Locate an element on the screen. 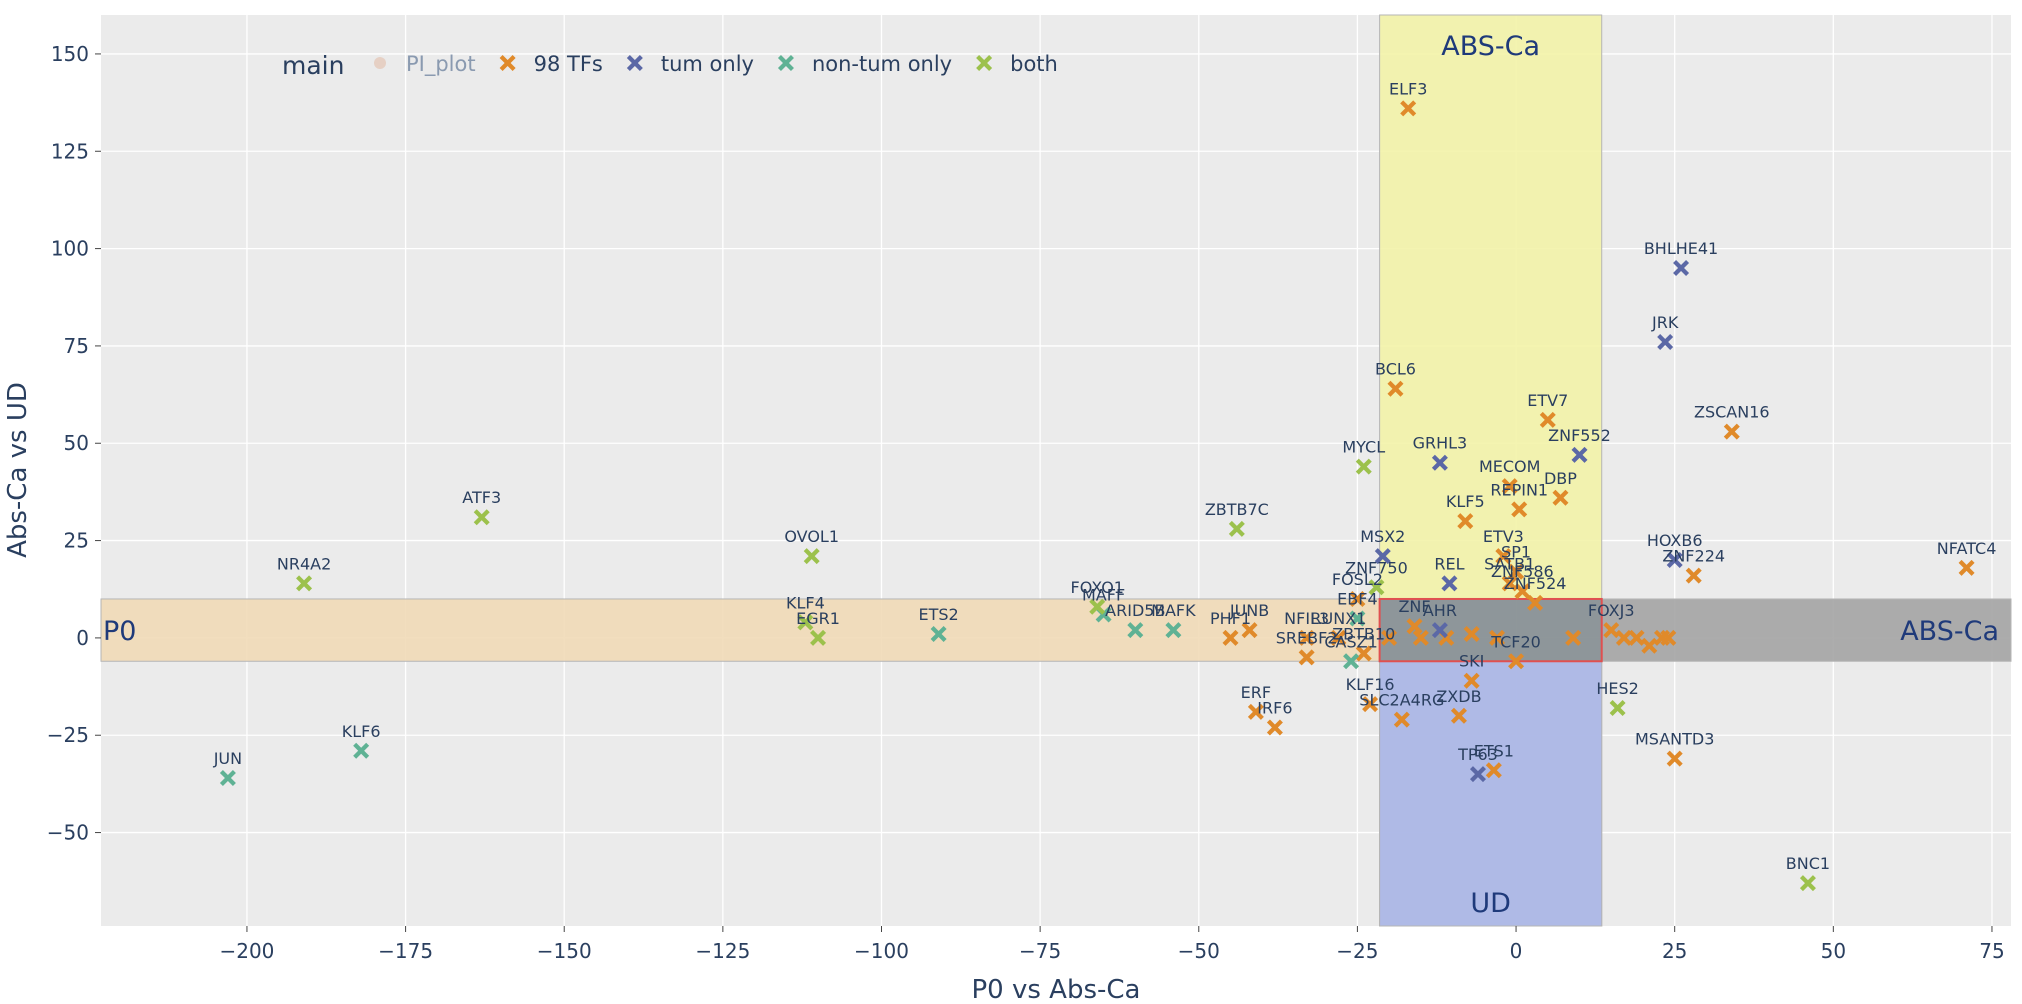  region-label-abs-ca: ABS-Ca is located at coordinates (1949, 631).